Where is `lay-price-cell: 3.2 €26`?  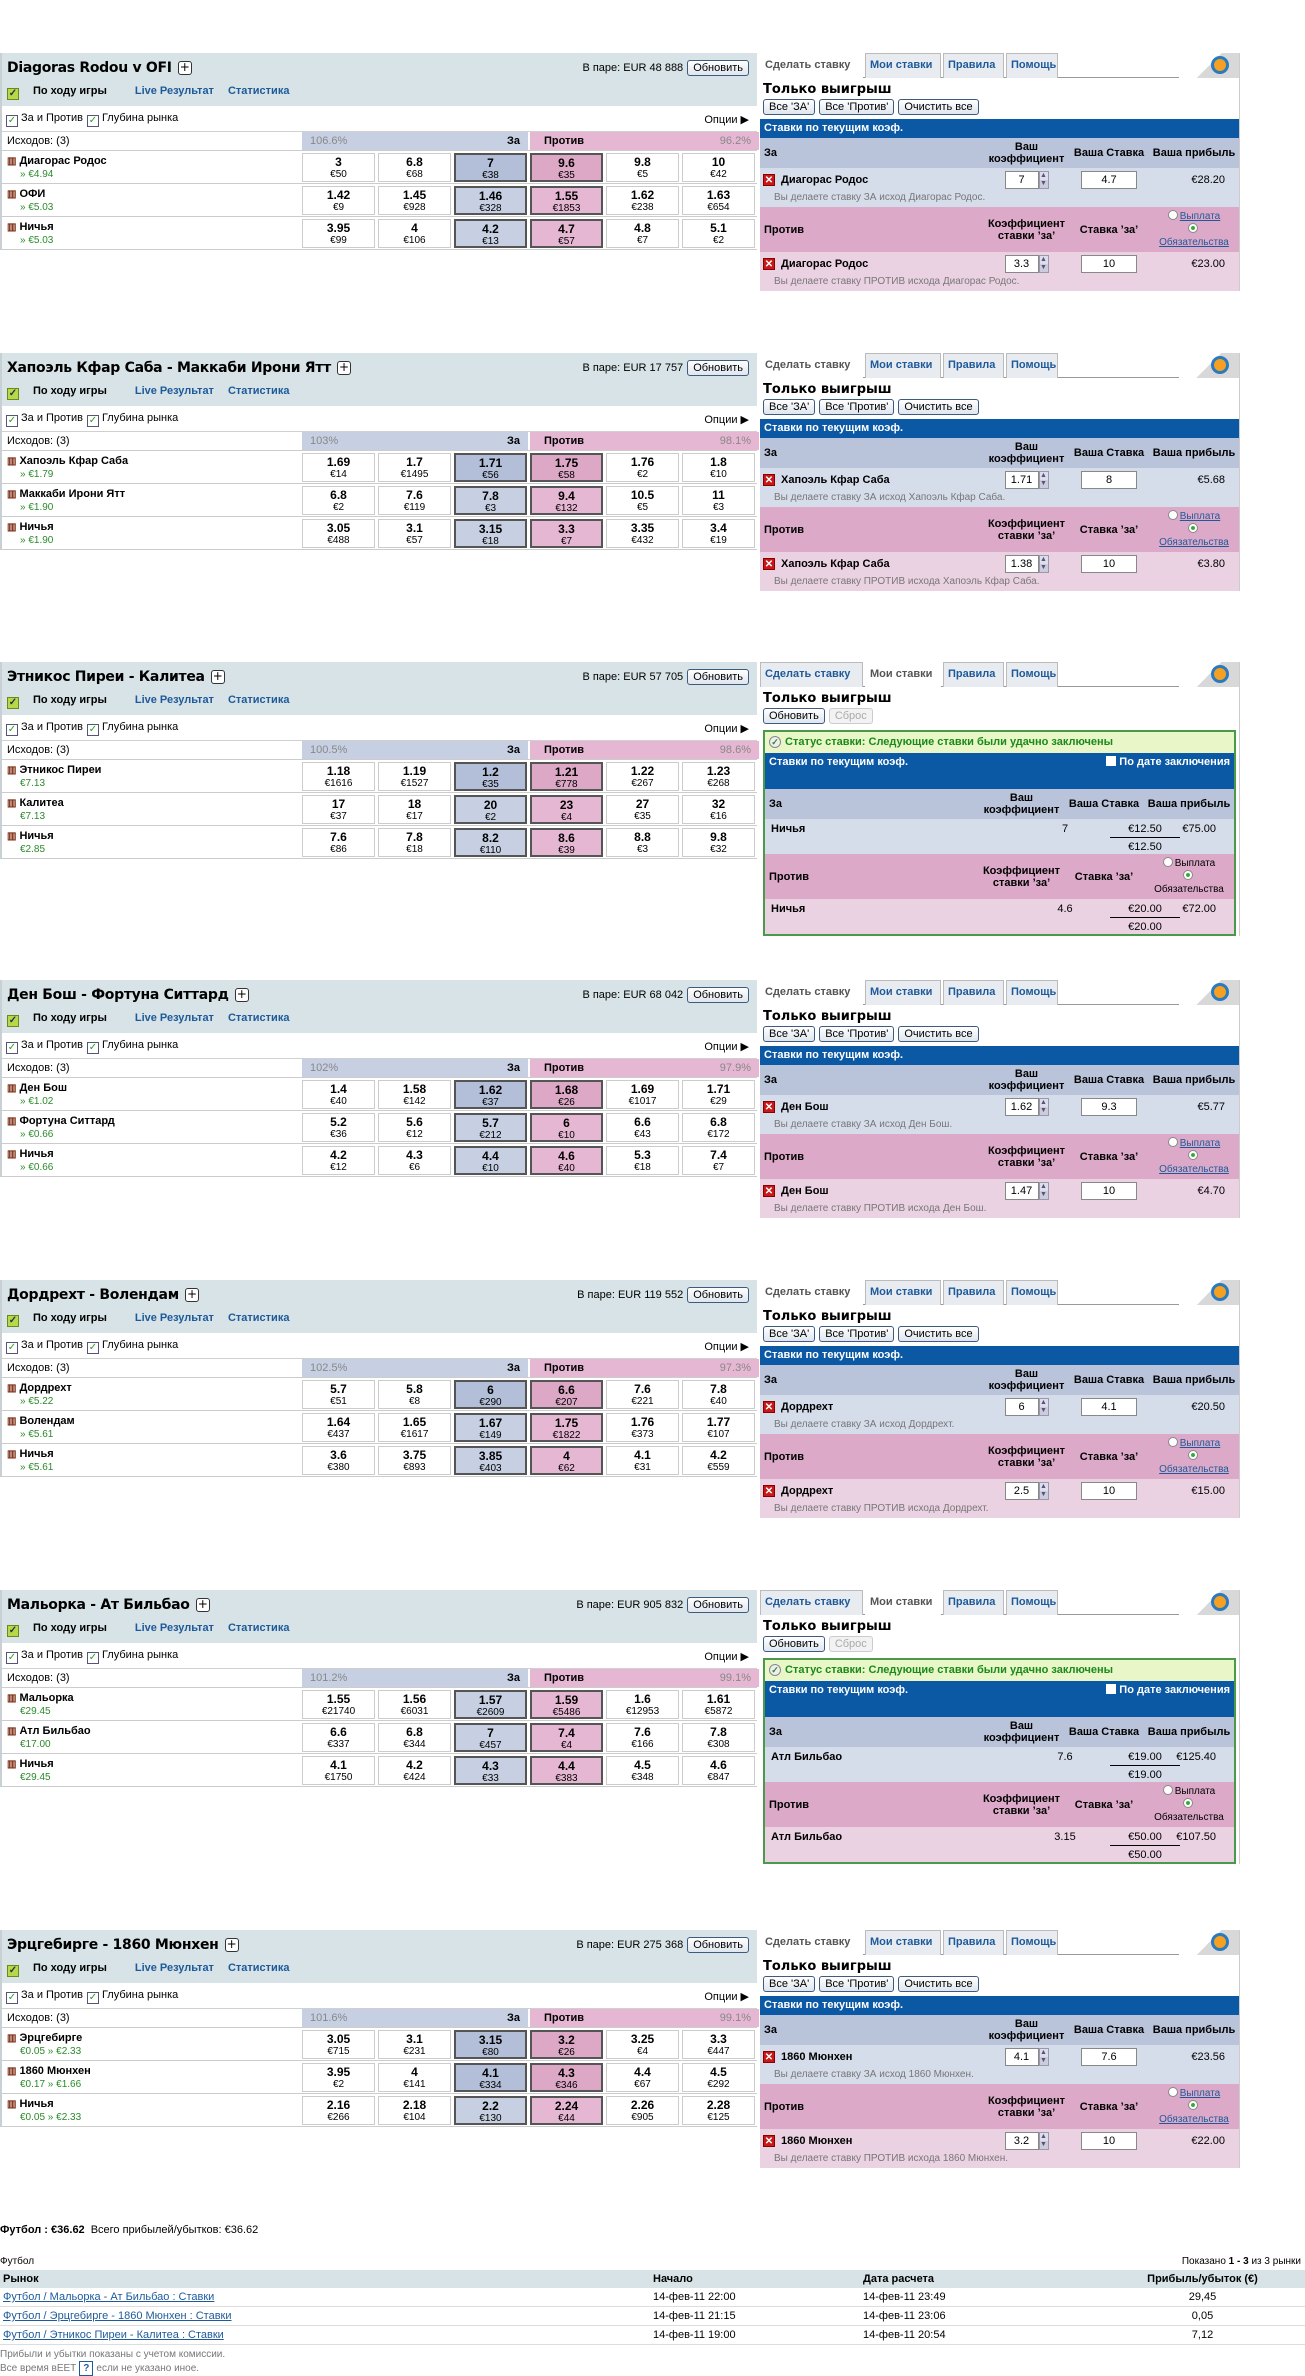
lay-price-cell: 3.2 €26 is located at coordinates (566, 2044).